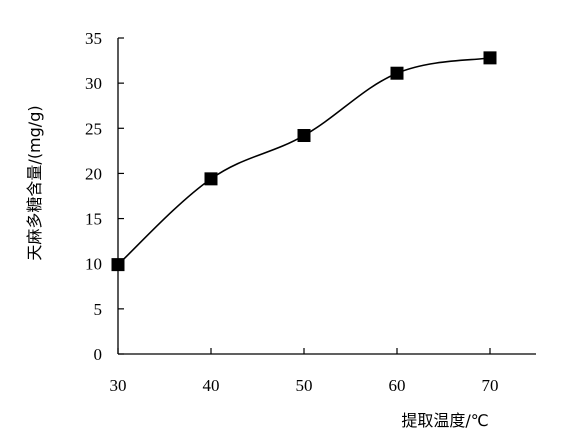 This screenshot has width=578, height=439. I want to click on x-tick-label: 50, so click(304, 385).